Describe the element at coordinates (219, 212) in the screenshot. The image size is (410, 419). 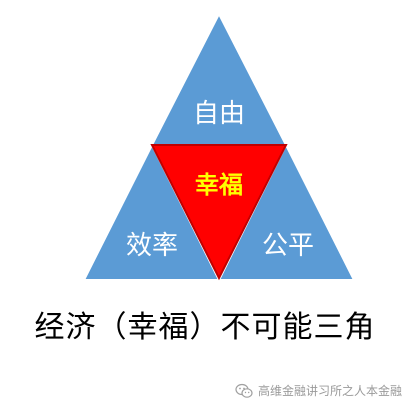
I see `triangle-center` at that location.